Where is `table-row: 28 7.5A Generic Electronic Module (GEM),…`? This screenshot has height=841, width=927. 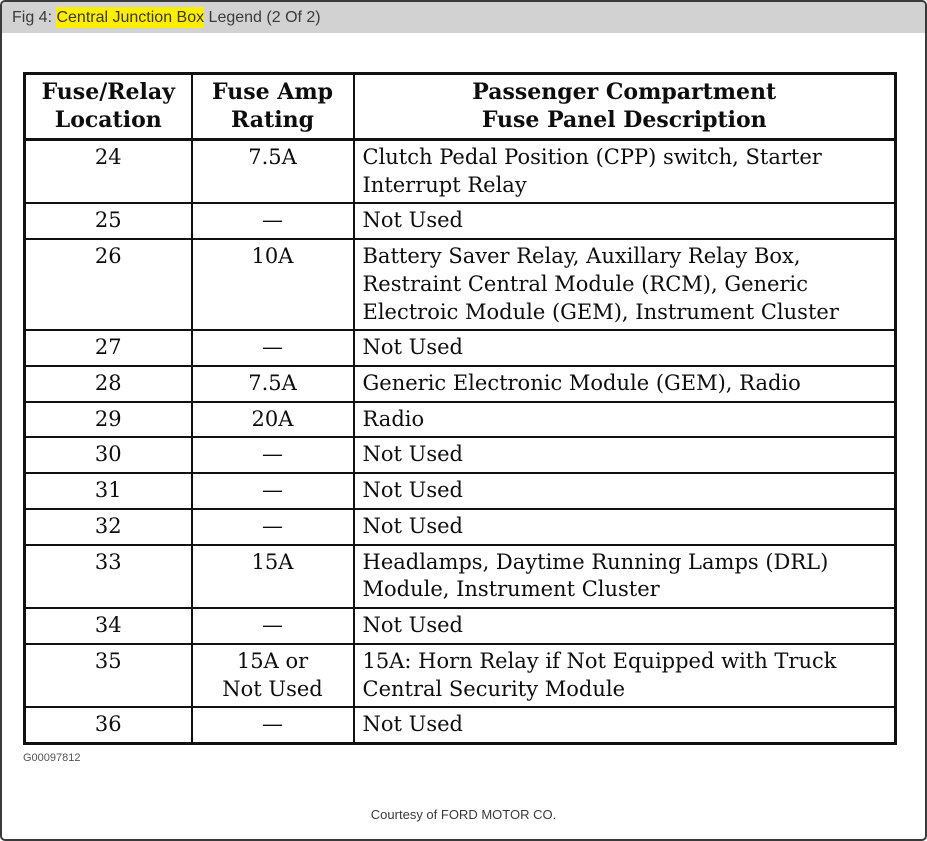 table-row: 28 7.5A Generic Electronic Module (GEM),… is located at coordinates (460, 384).